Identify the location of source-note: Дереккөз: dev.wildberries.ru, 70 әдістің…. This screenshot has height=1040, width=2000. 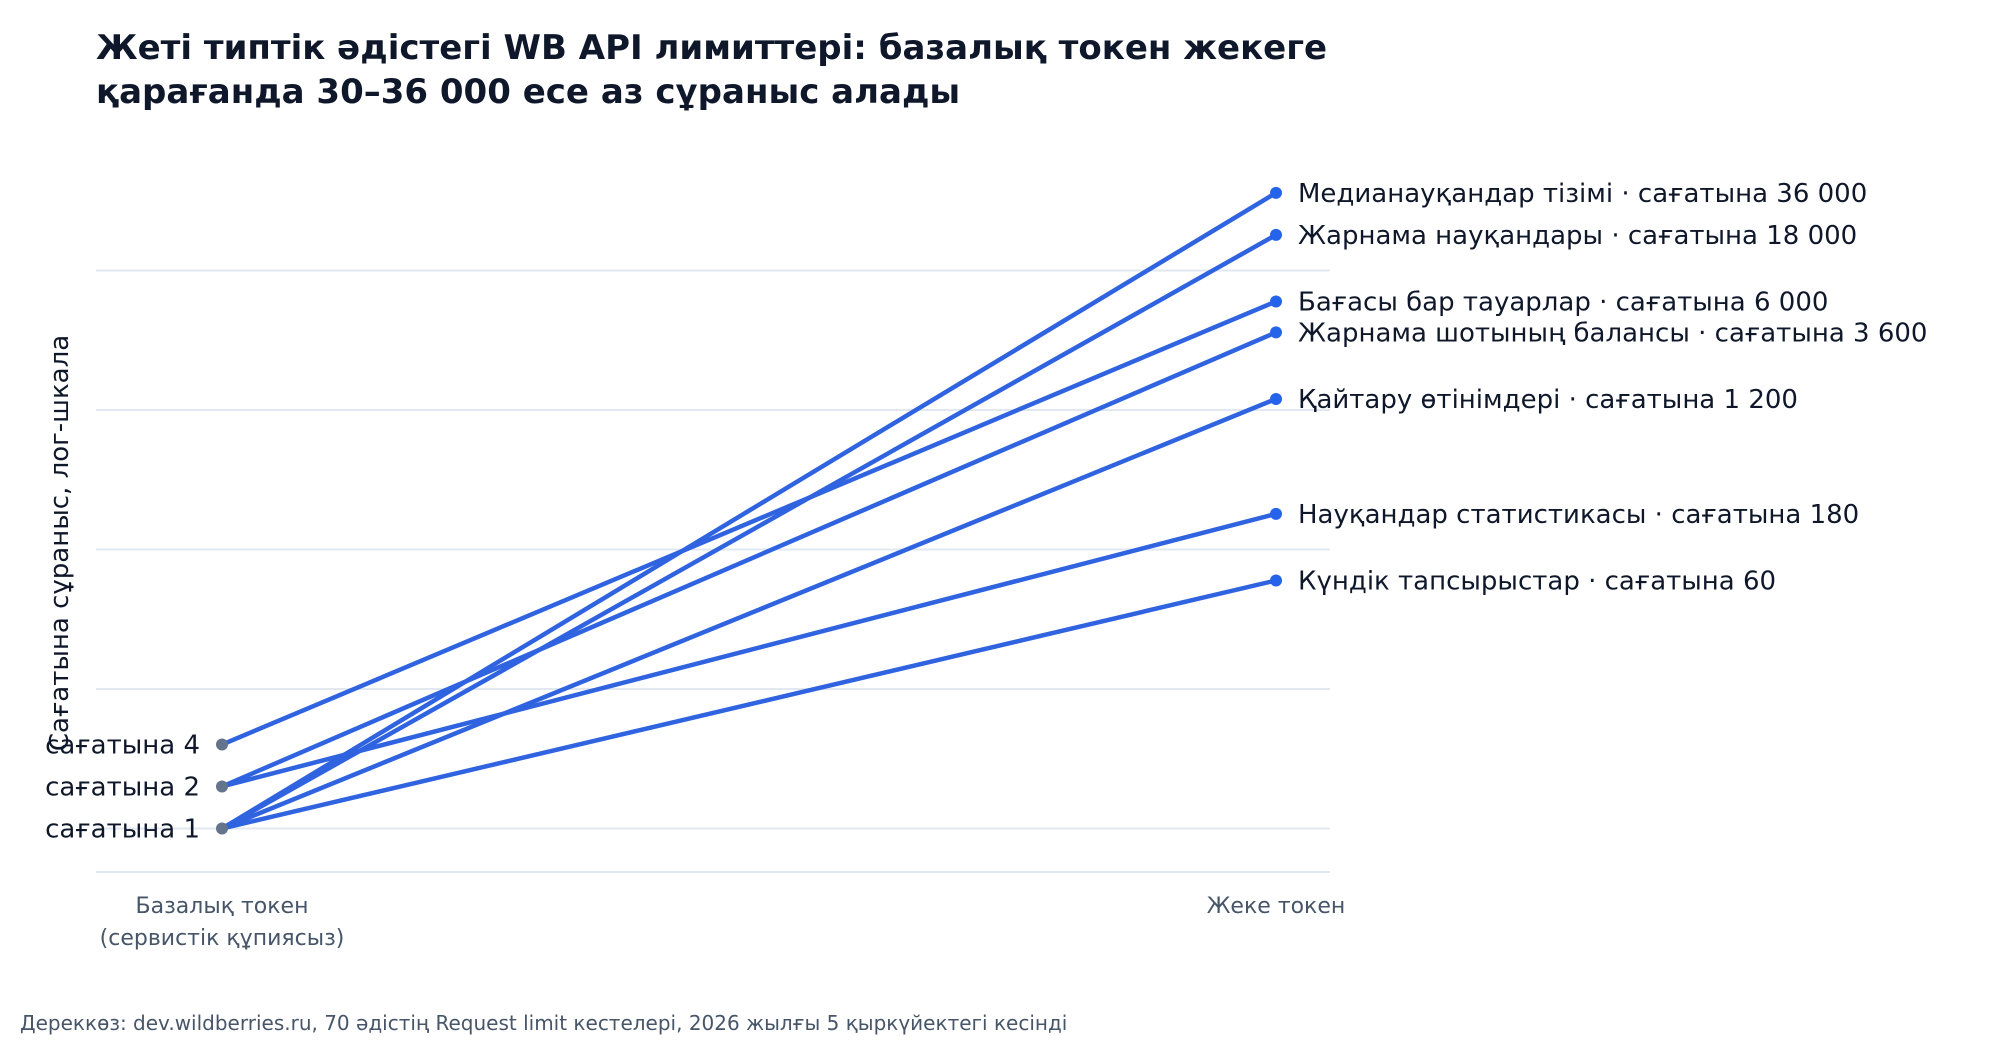
(544, 1023).